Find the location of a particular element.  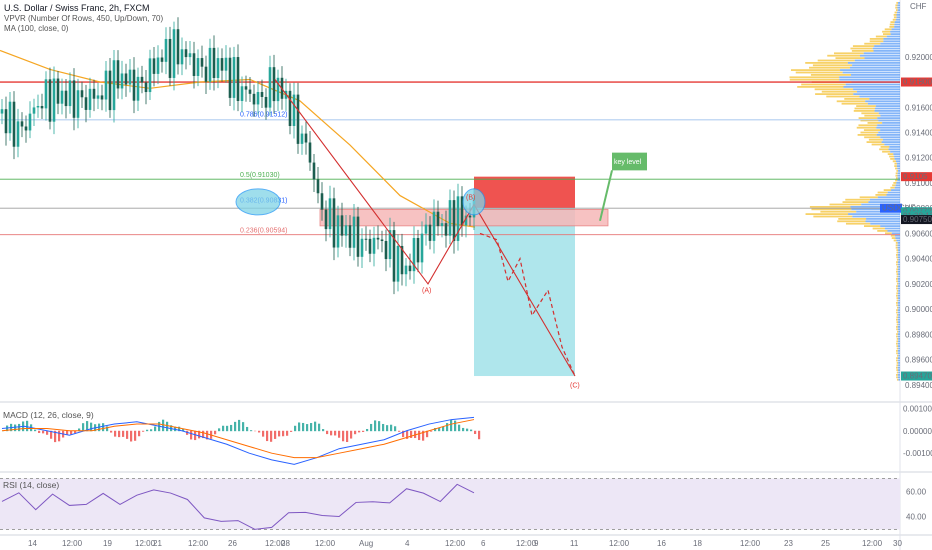

price-tag-bg is located at coordinates (916, 376).